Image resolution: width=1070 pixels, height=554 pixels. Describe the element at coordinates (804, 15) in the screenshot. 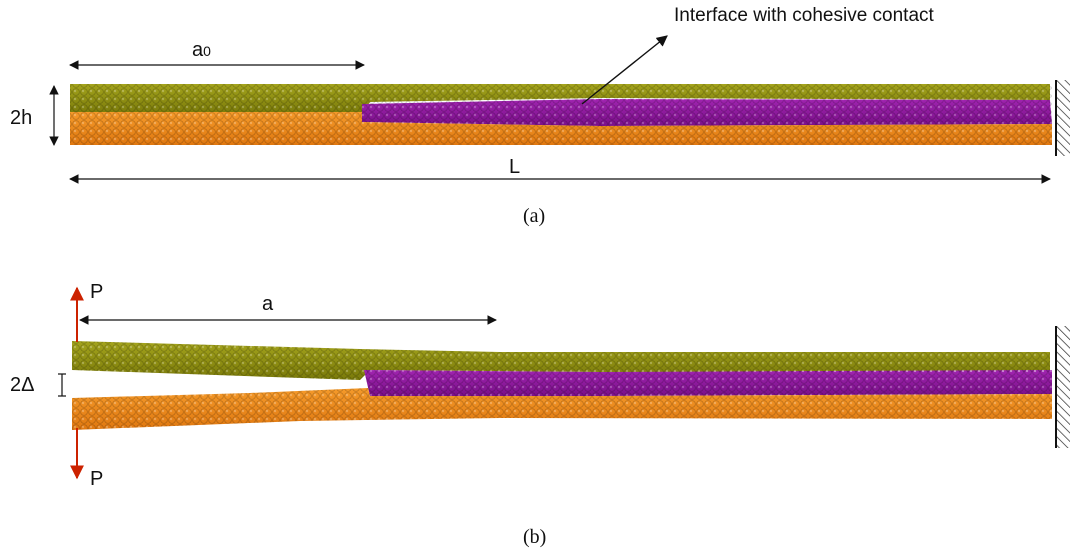

I see `panel-a-interface-annotation: Interface with cohesive contact` at that location.